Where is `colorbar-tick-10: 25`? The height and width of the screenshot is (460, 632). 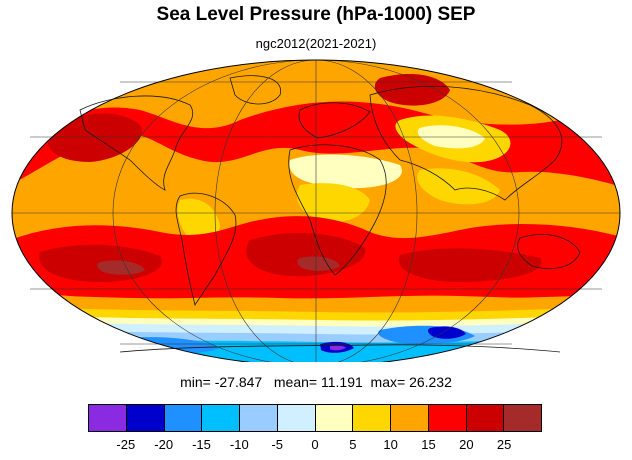
colorbar-tick-10: 25 is located at coordinates (504, 444).